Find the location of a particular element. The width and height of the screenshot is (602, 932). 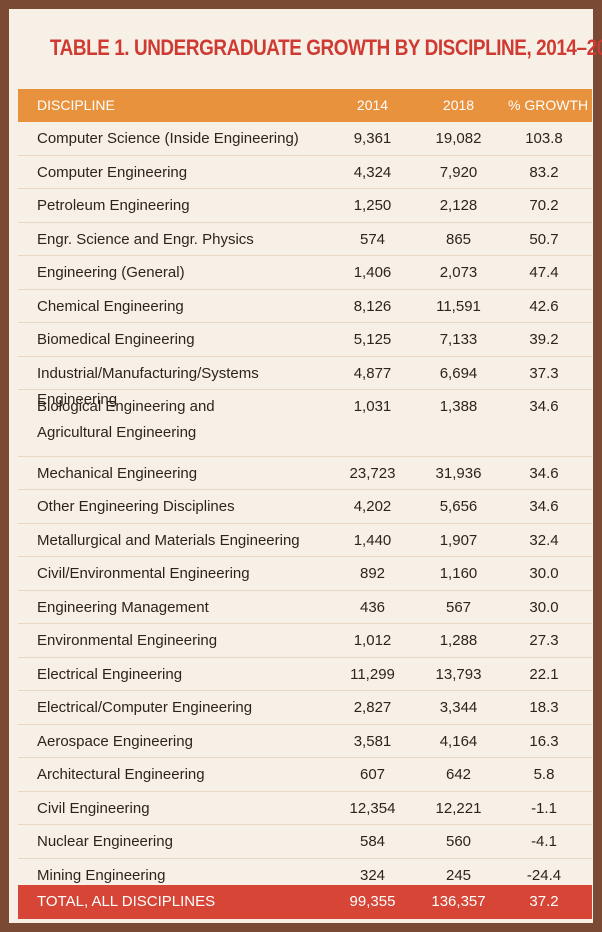

growth-cell: 70.2 is located at coordinates (544, 205).